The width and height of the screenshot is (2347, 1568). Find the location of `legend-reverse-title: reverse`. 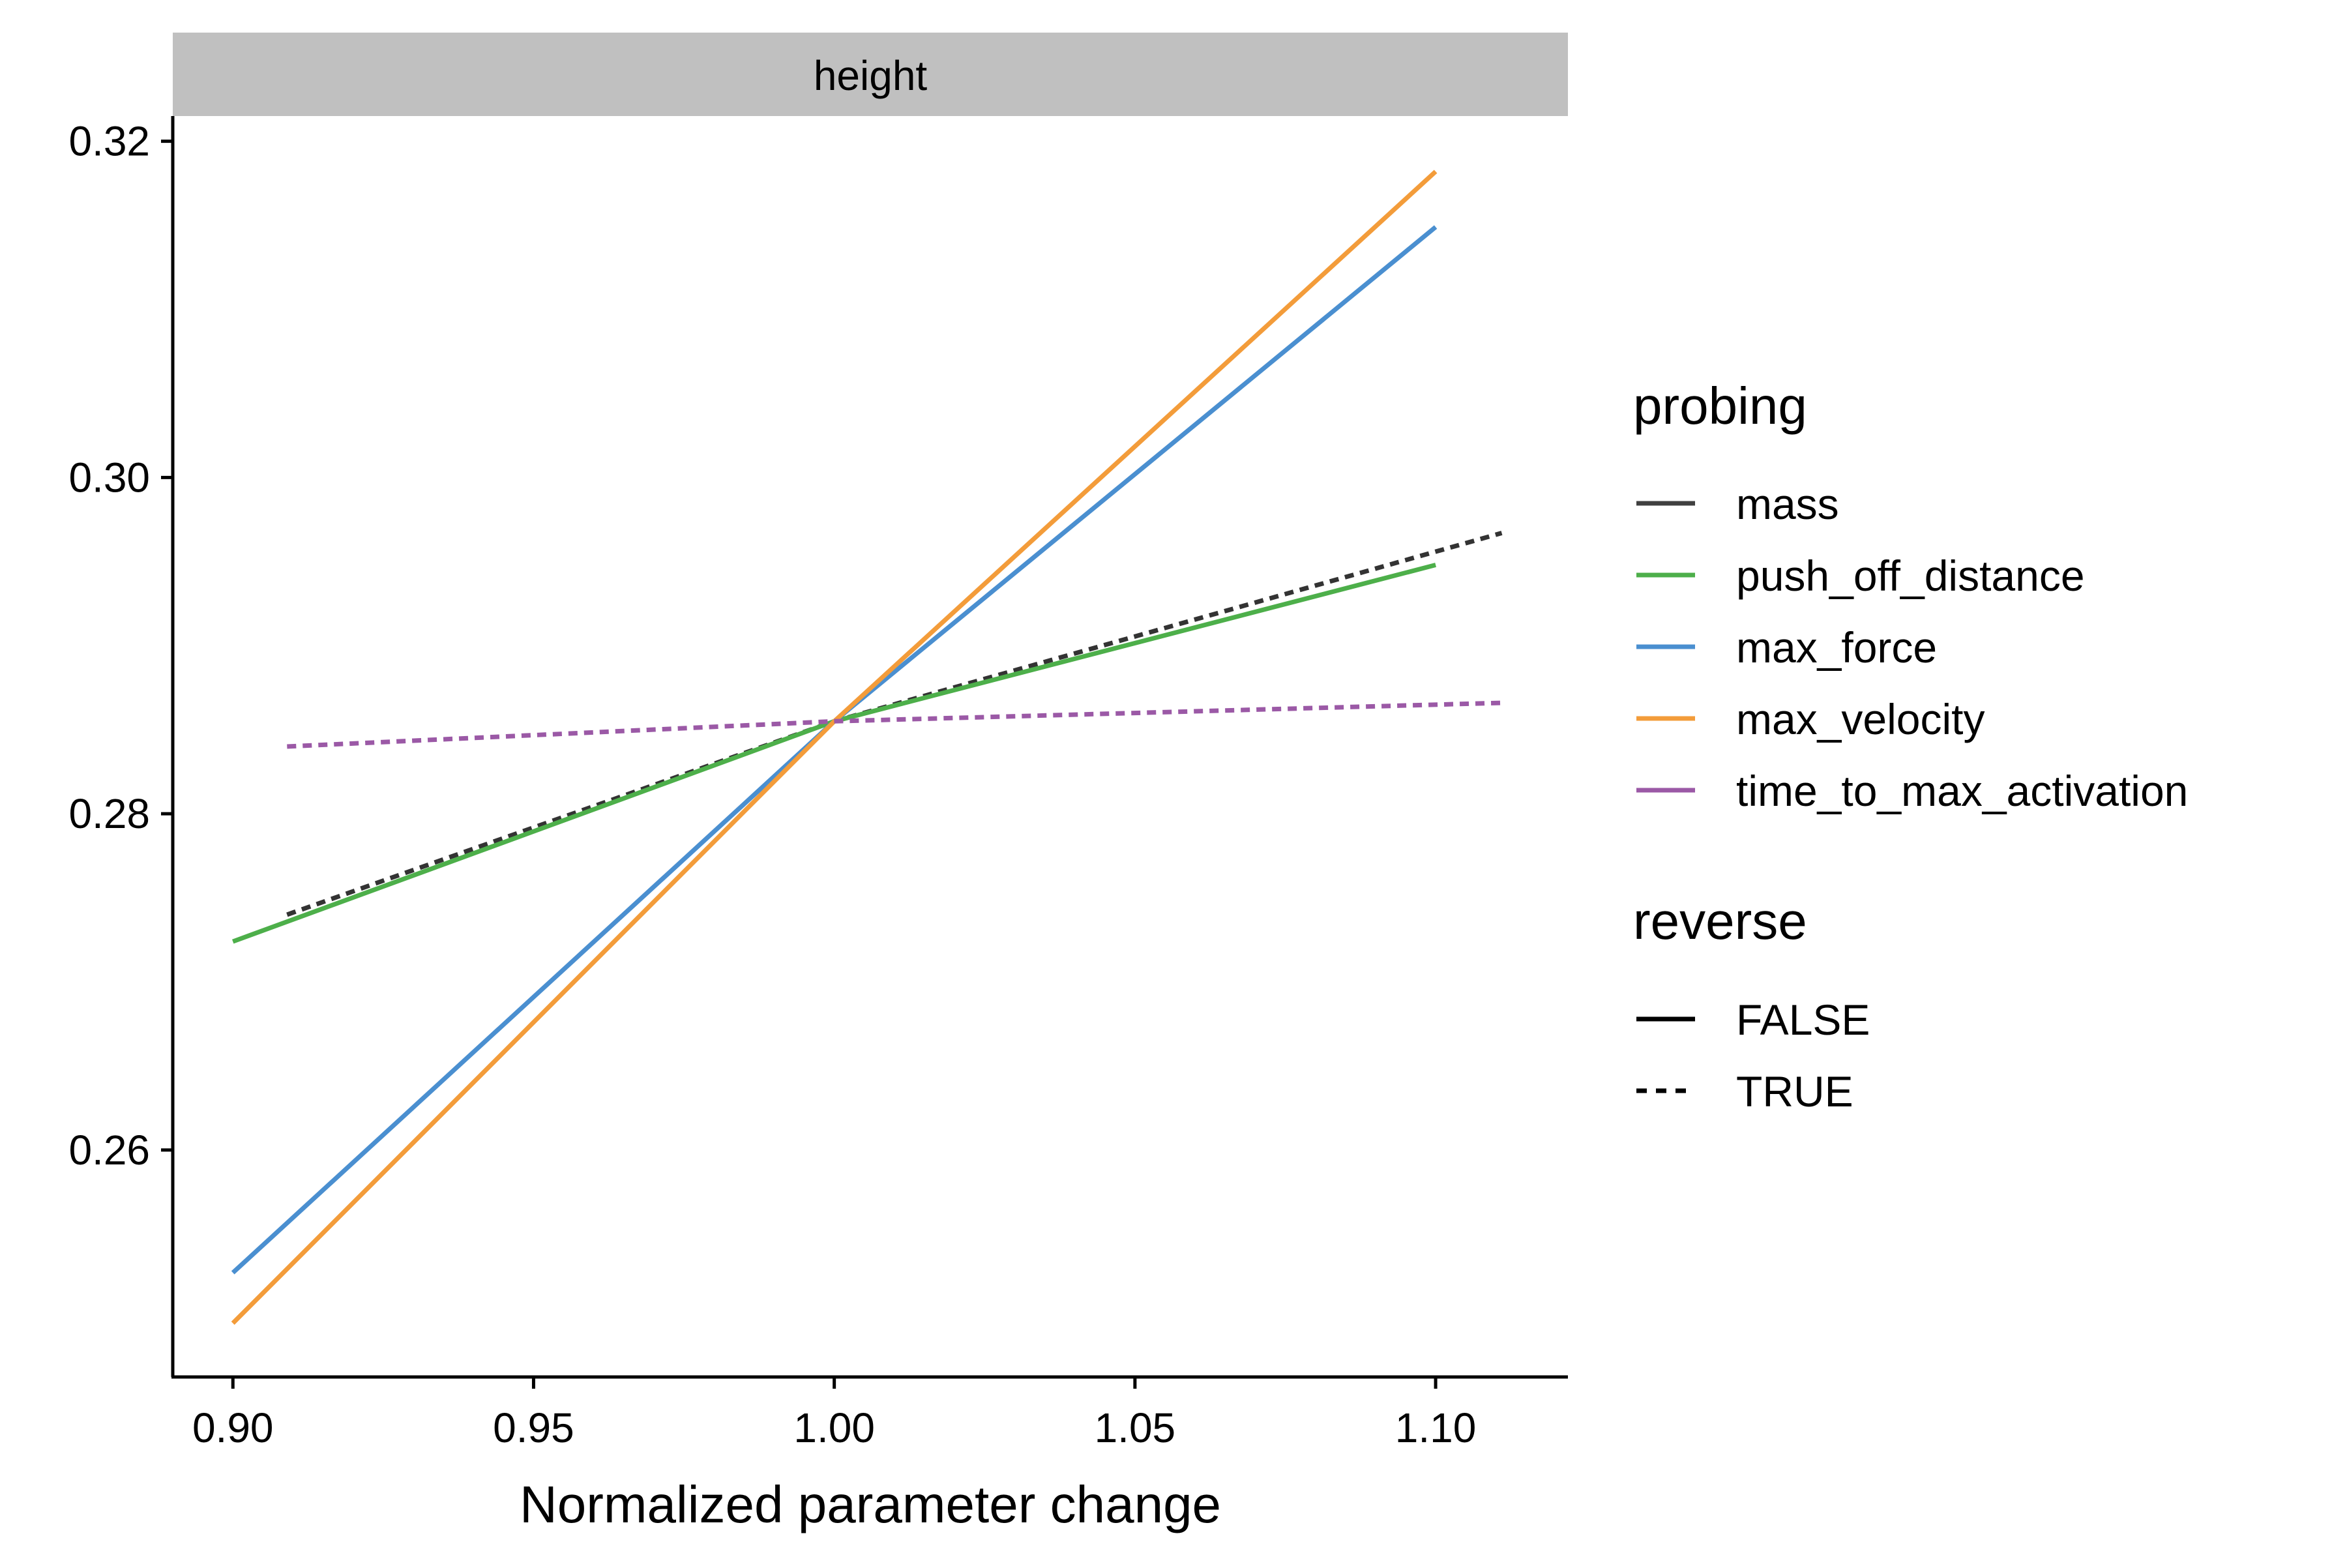

legend-reverse-title: reverse is located at coordinates (1720, 921).